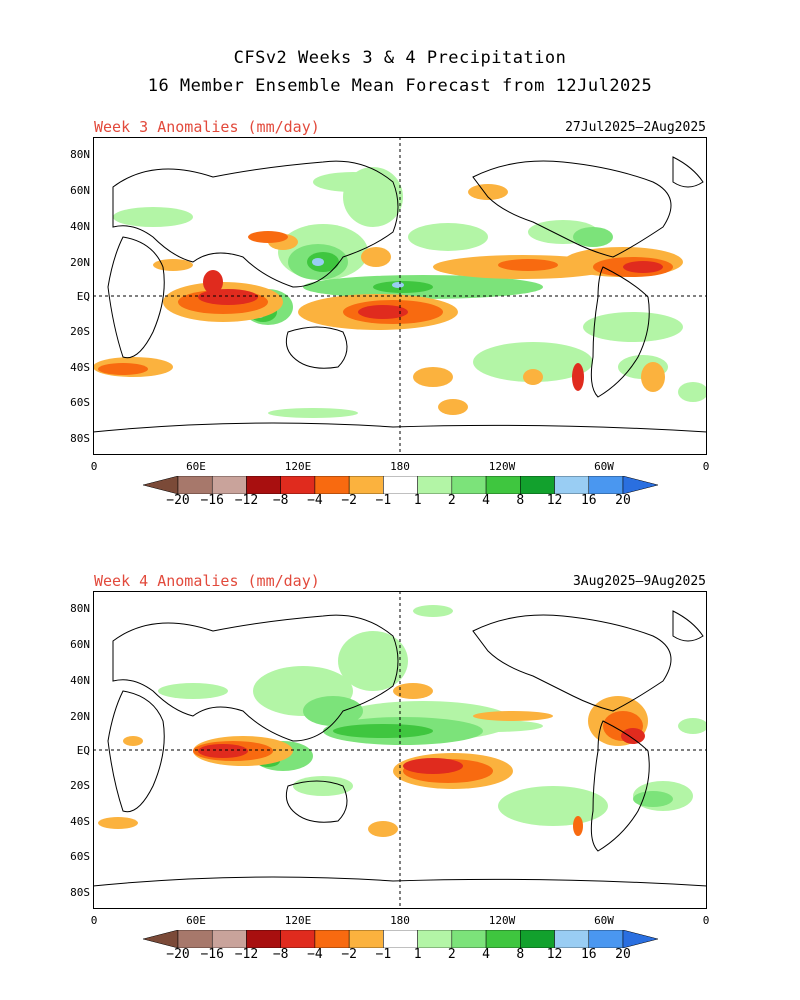  Describe the element at coordinates (80, 821) in the screenshot. I see `week4-lat-label: 40S` at that location.